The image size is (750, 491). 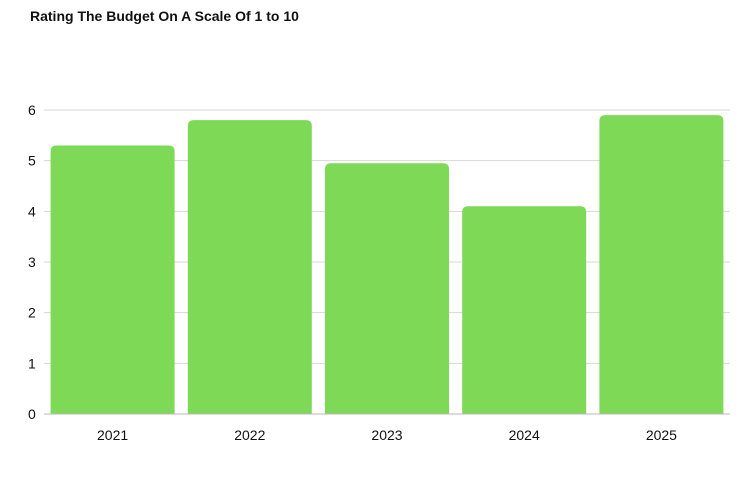 What do you see at coordinates (661, 435) in the screenshot?
I see `x-tick-label: 2025` at bounding box center [661, 435].